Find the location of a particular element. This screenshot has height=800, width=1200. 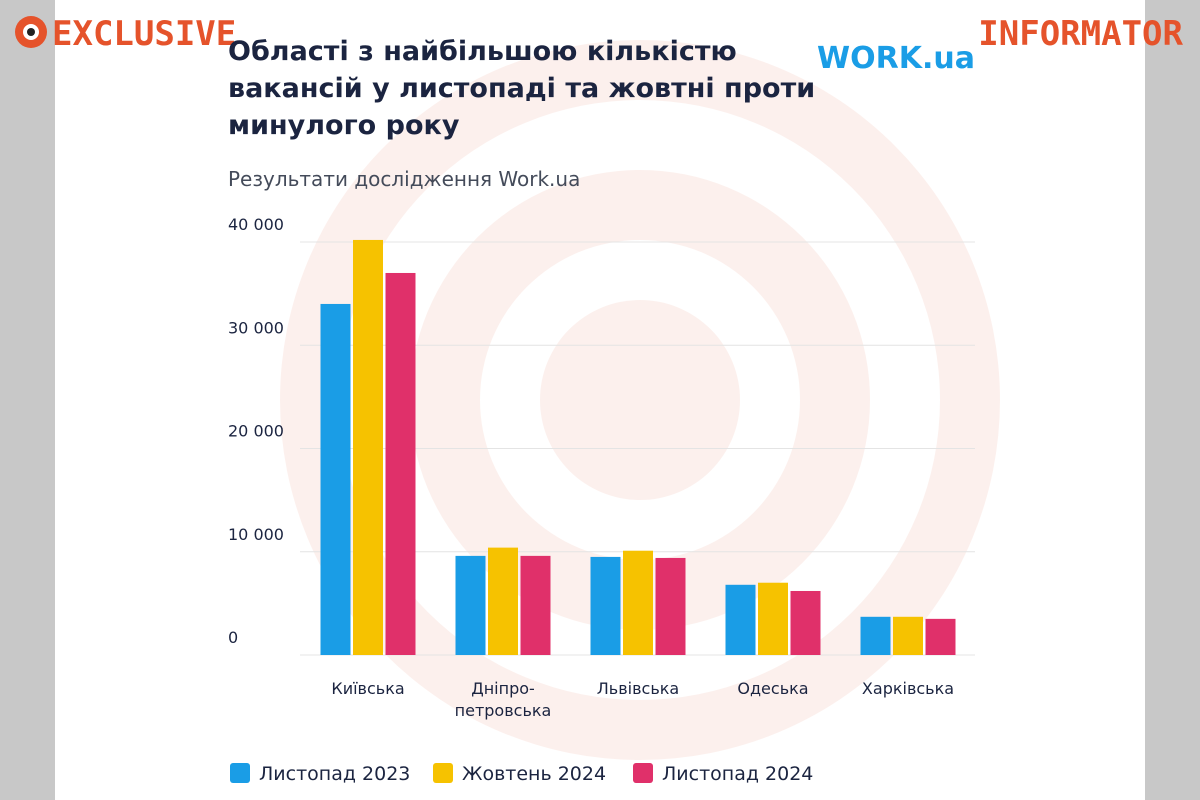

legend-label: Листопад 2024 is located at coordinates (737, 774).